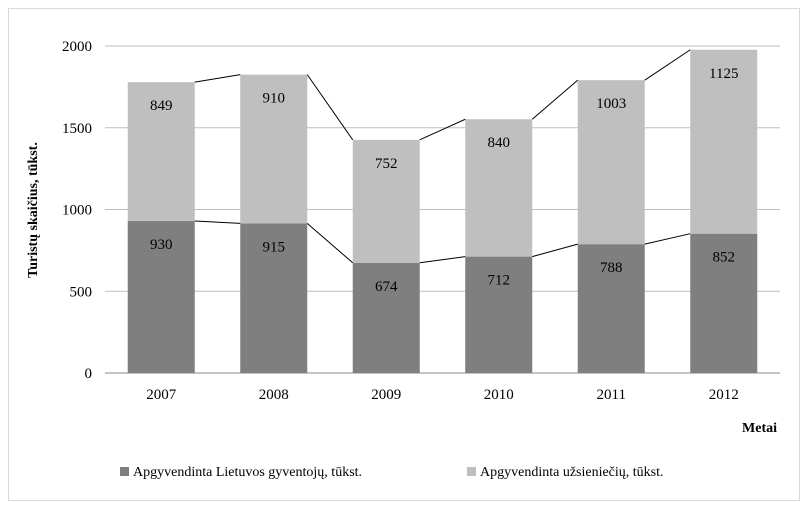 The height and width of the screenshot is (510, 808). What do you see at coordinates (161, 106) in the screenshot?
I see `data-label: 849` at bounding box center [161, 106].